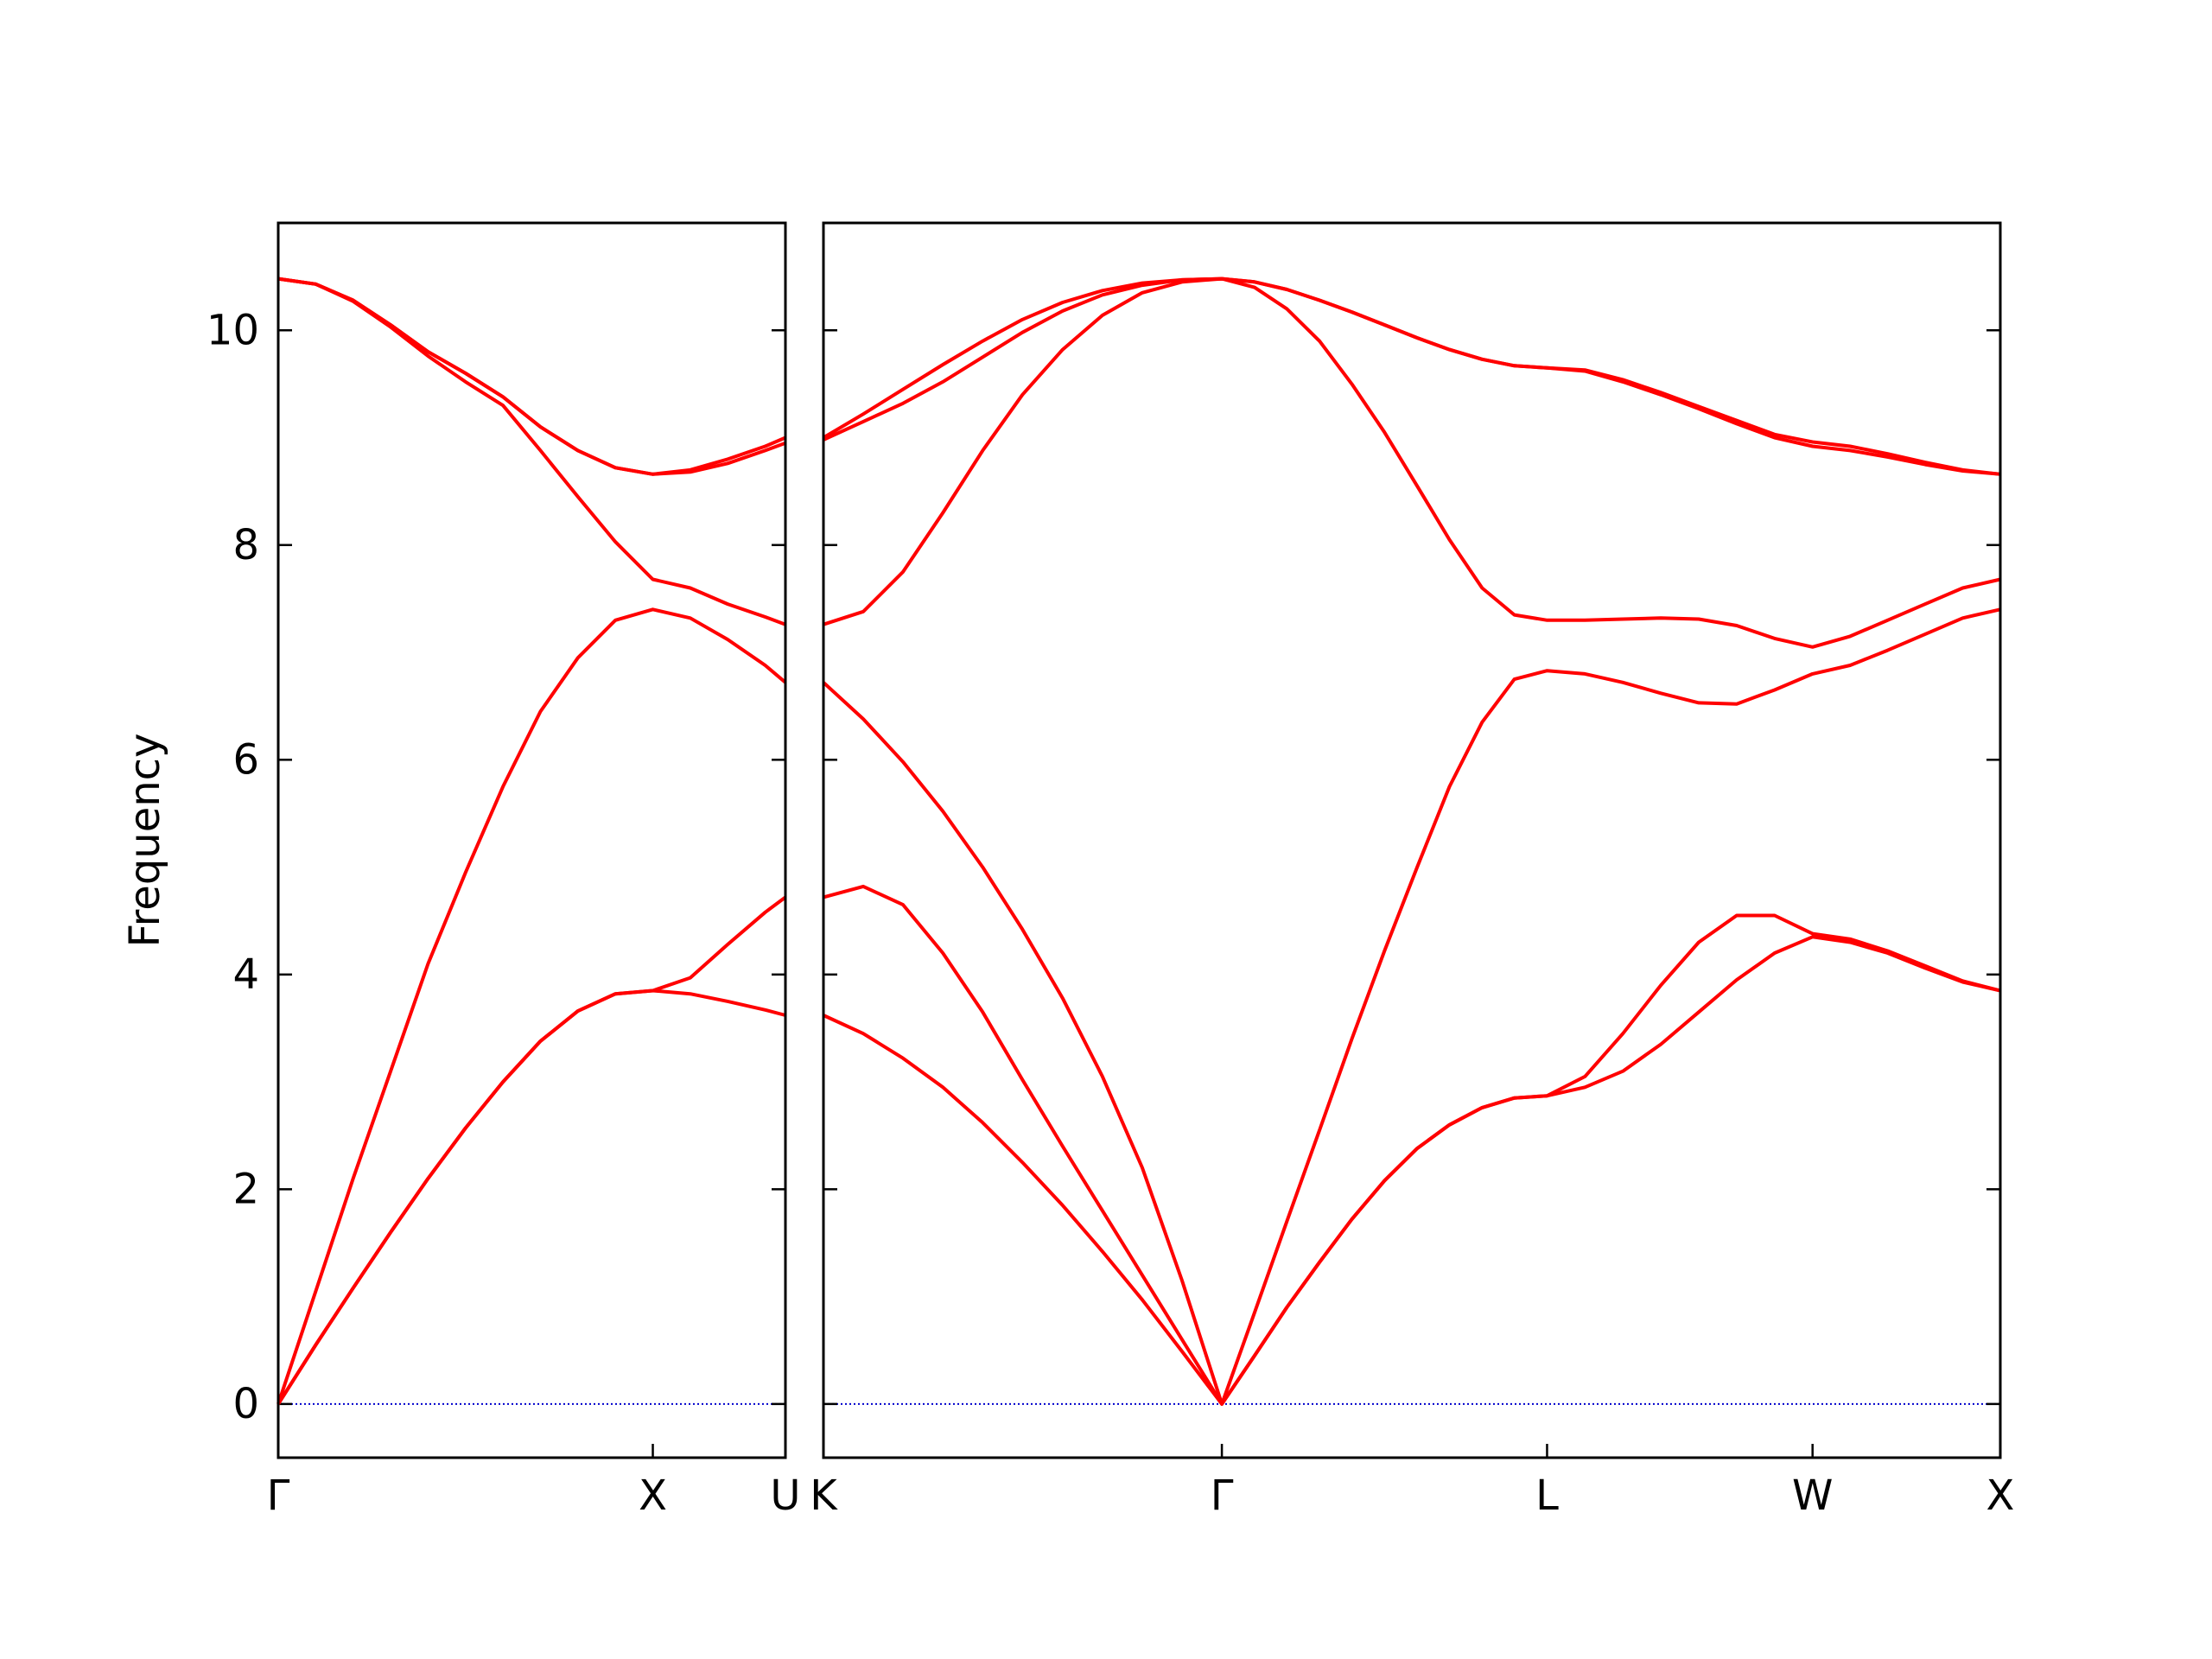  Describe the element at coordinates (1812, 1495) in the screenshot. I see `x-tick-label: W` at that location.